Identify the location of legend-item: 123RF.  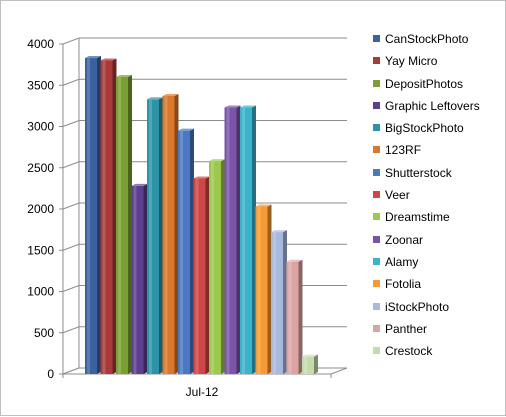
(438, 154).